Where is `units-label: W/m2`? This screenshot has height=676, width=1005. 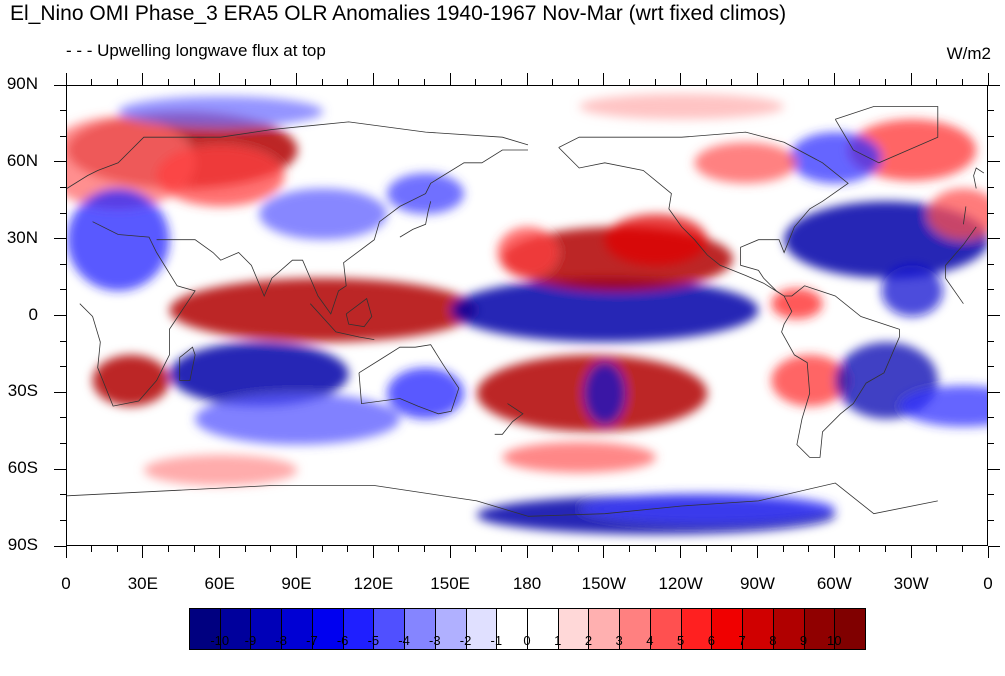
units-label: W/m2 is located at coordinates (968, 53).